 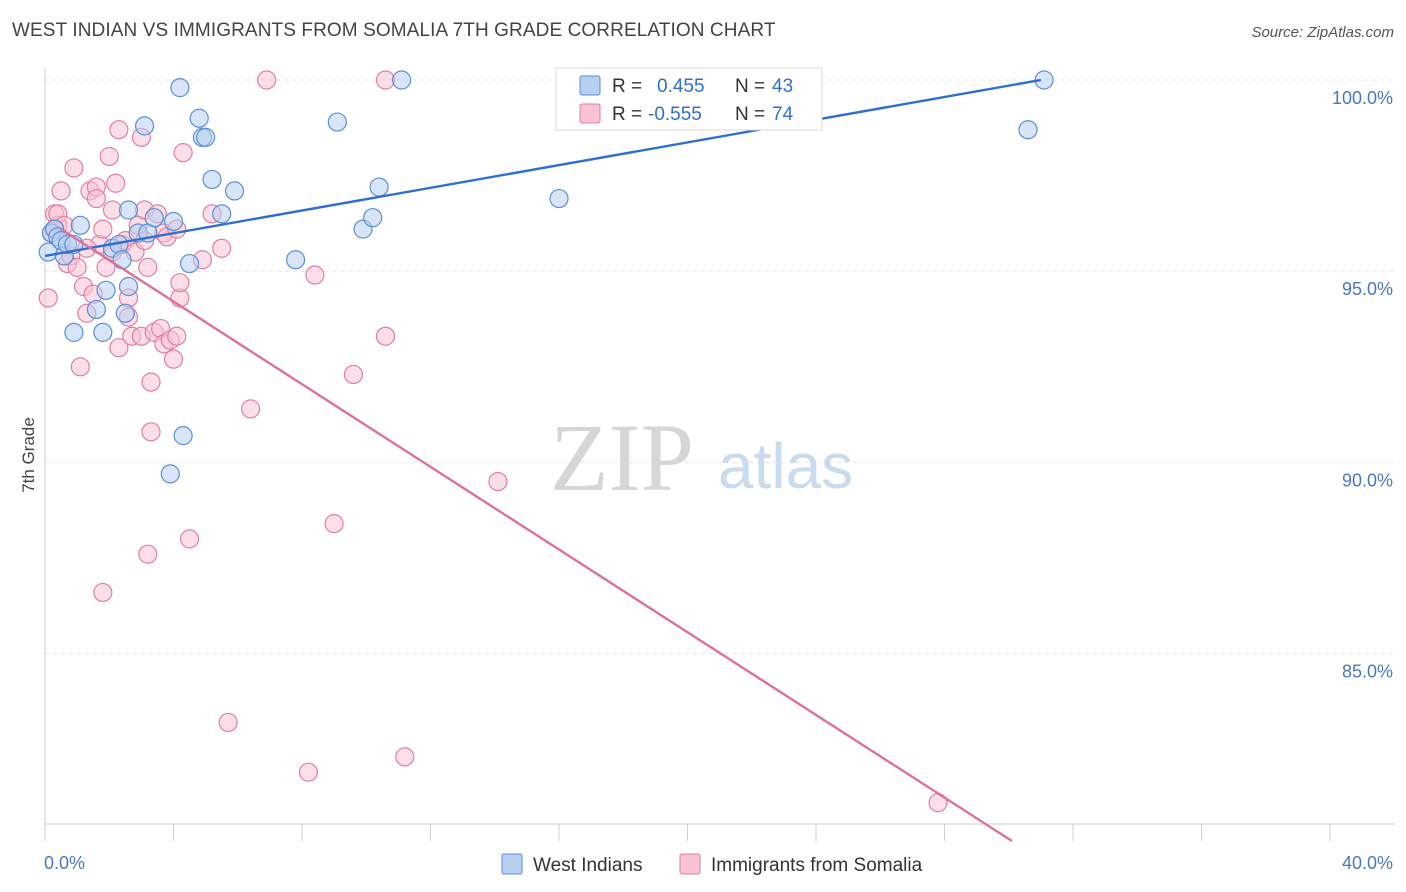 I want to click on x-axis-ticks, so click(x=687, y=832).